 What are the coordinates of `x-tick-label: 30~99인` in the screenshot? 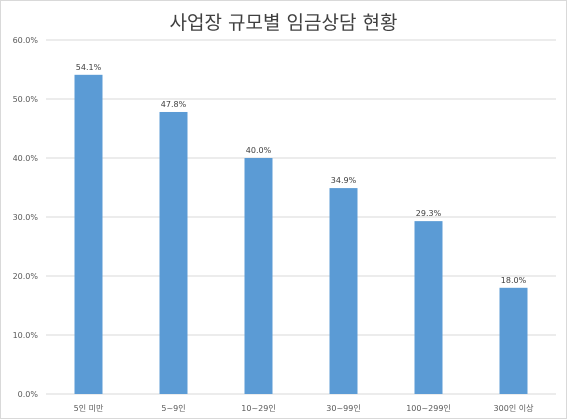 It's located at (343, 408).